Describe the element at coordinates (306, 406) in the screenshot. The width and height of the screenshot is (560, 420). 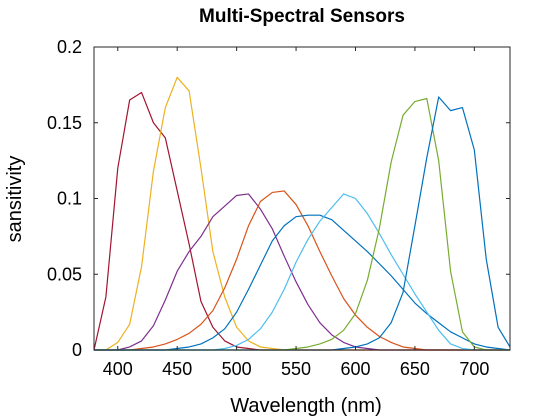
I see `x-axis-label: Wavelength (nm)` at that location.